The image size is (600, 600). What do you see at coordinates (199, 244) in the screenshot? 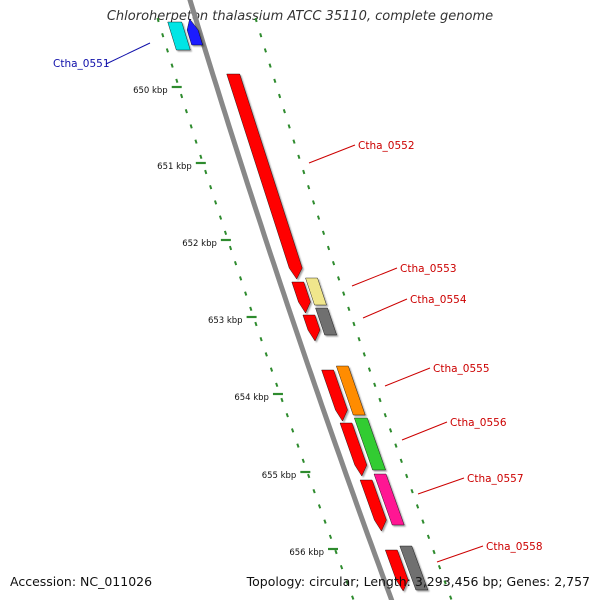
I see `kbp-label: 652 kbp` at bounding box center [199, 244].